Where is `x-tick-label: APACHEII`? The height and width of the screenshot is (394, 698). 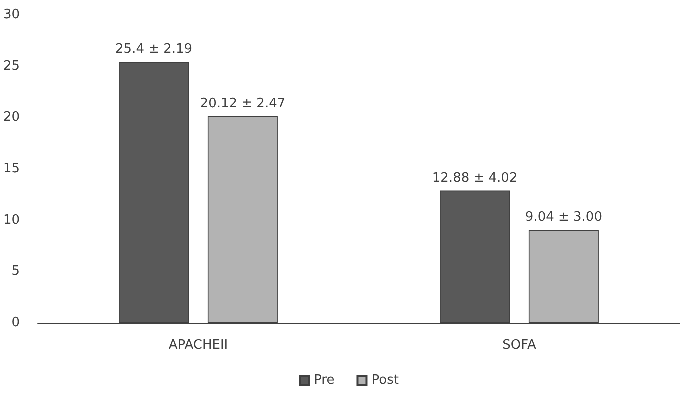 x-tick-label: APACHEII is located at coordinates (198, 345).